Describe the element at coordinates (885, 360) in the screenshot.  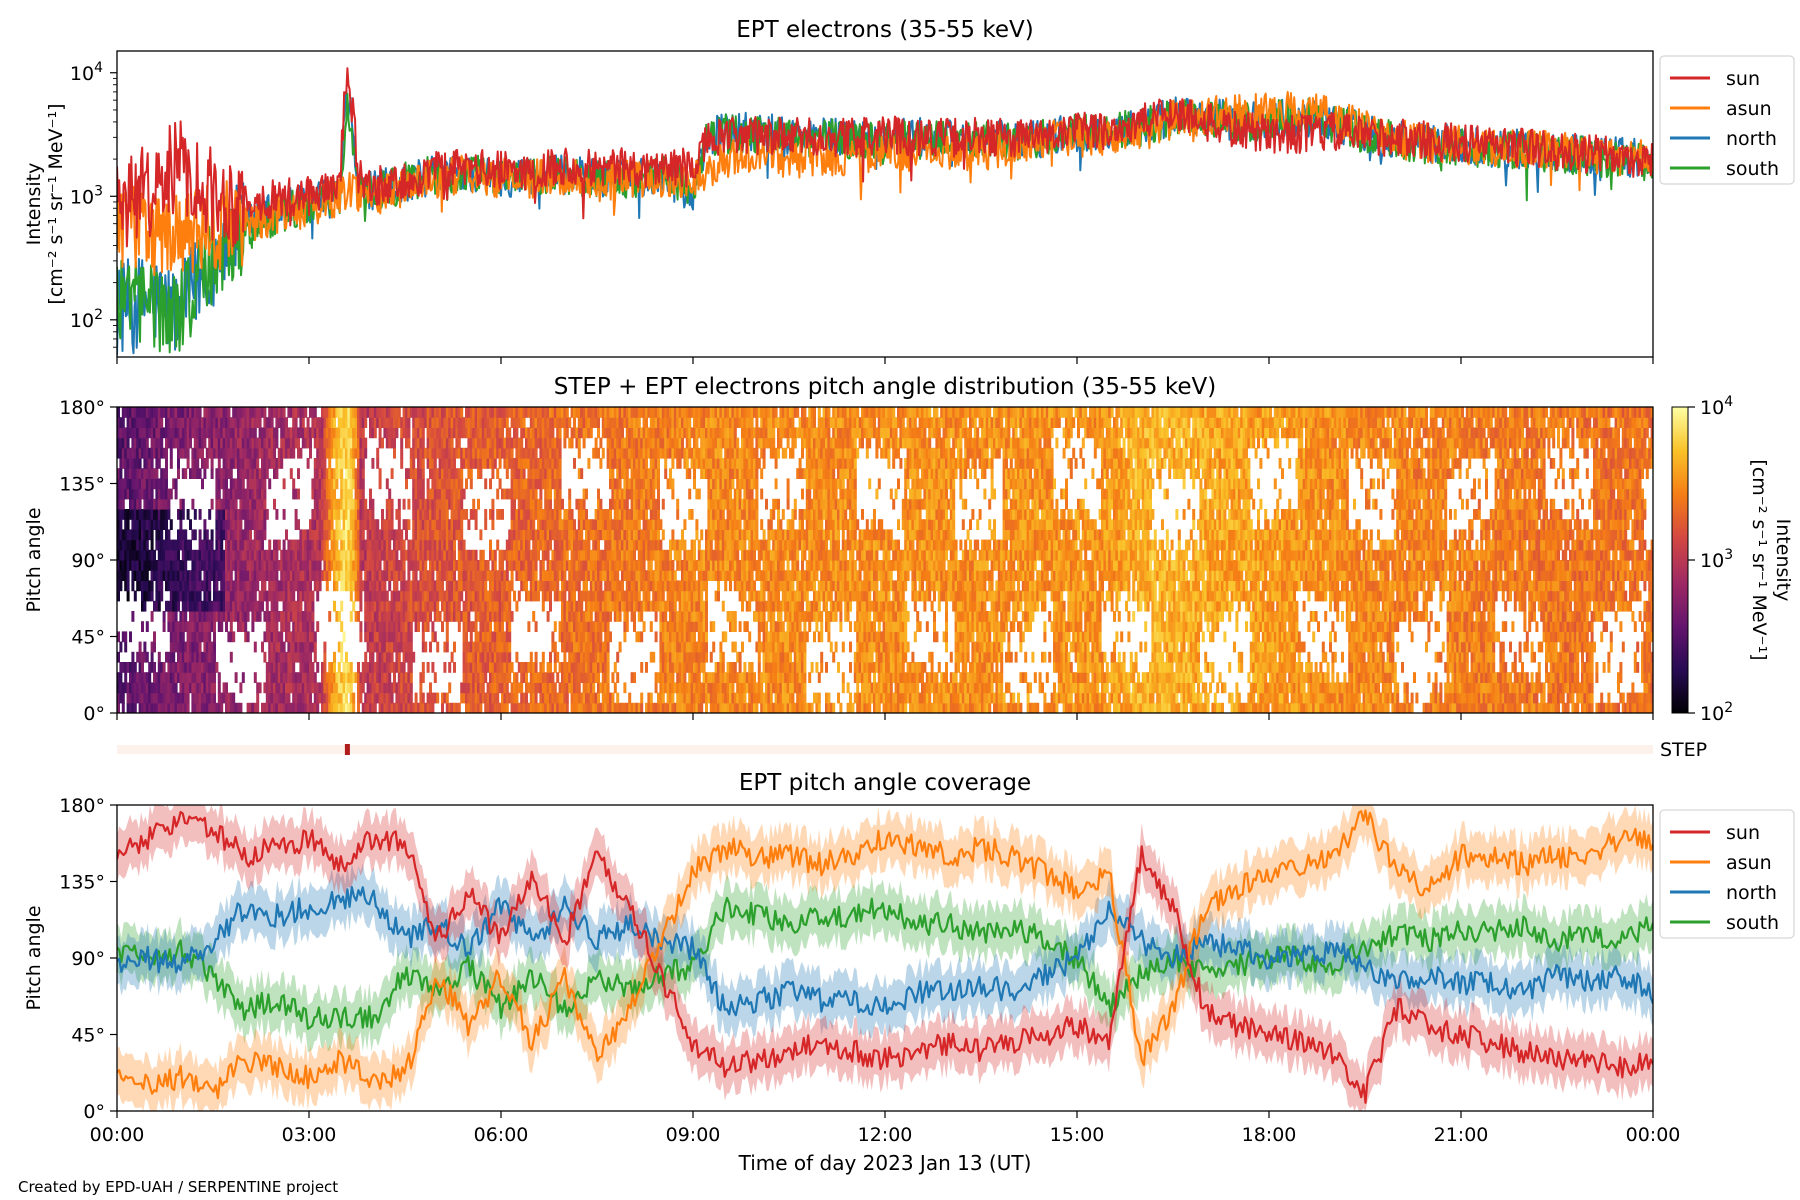
I see `panel1-xticks` at that location.